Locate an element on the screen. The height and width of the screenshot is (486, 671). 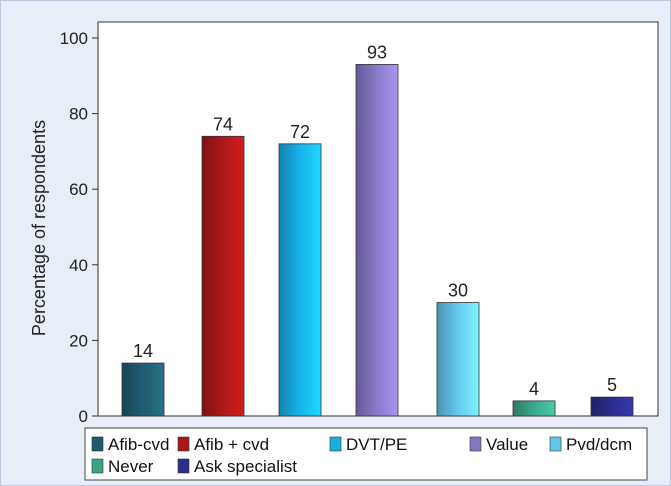
bar-value-label: 4 is located at coordinates (534, 389).